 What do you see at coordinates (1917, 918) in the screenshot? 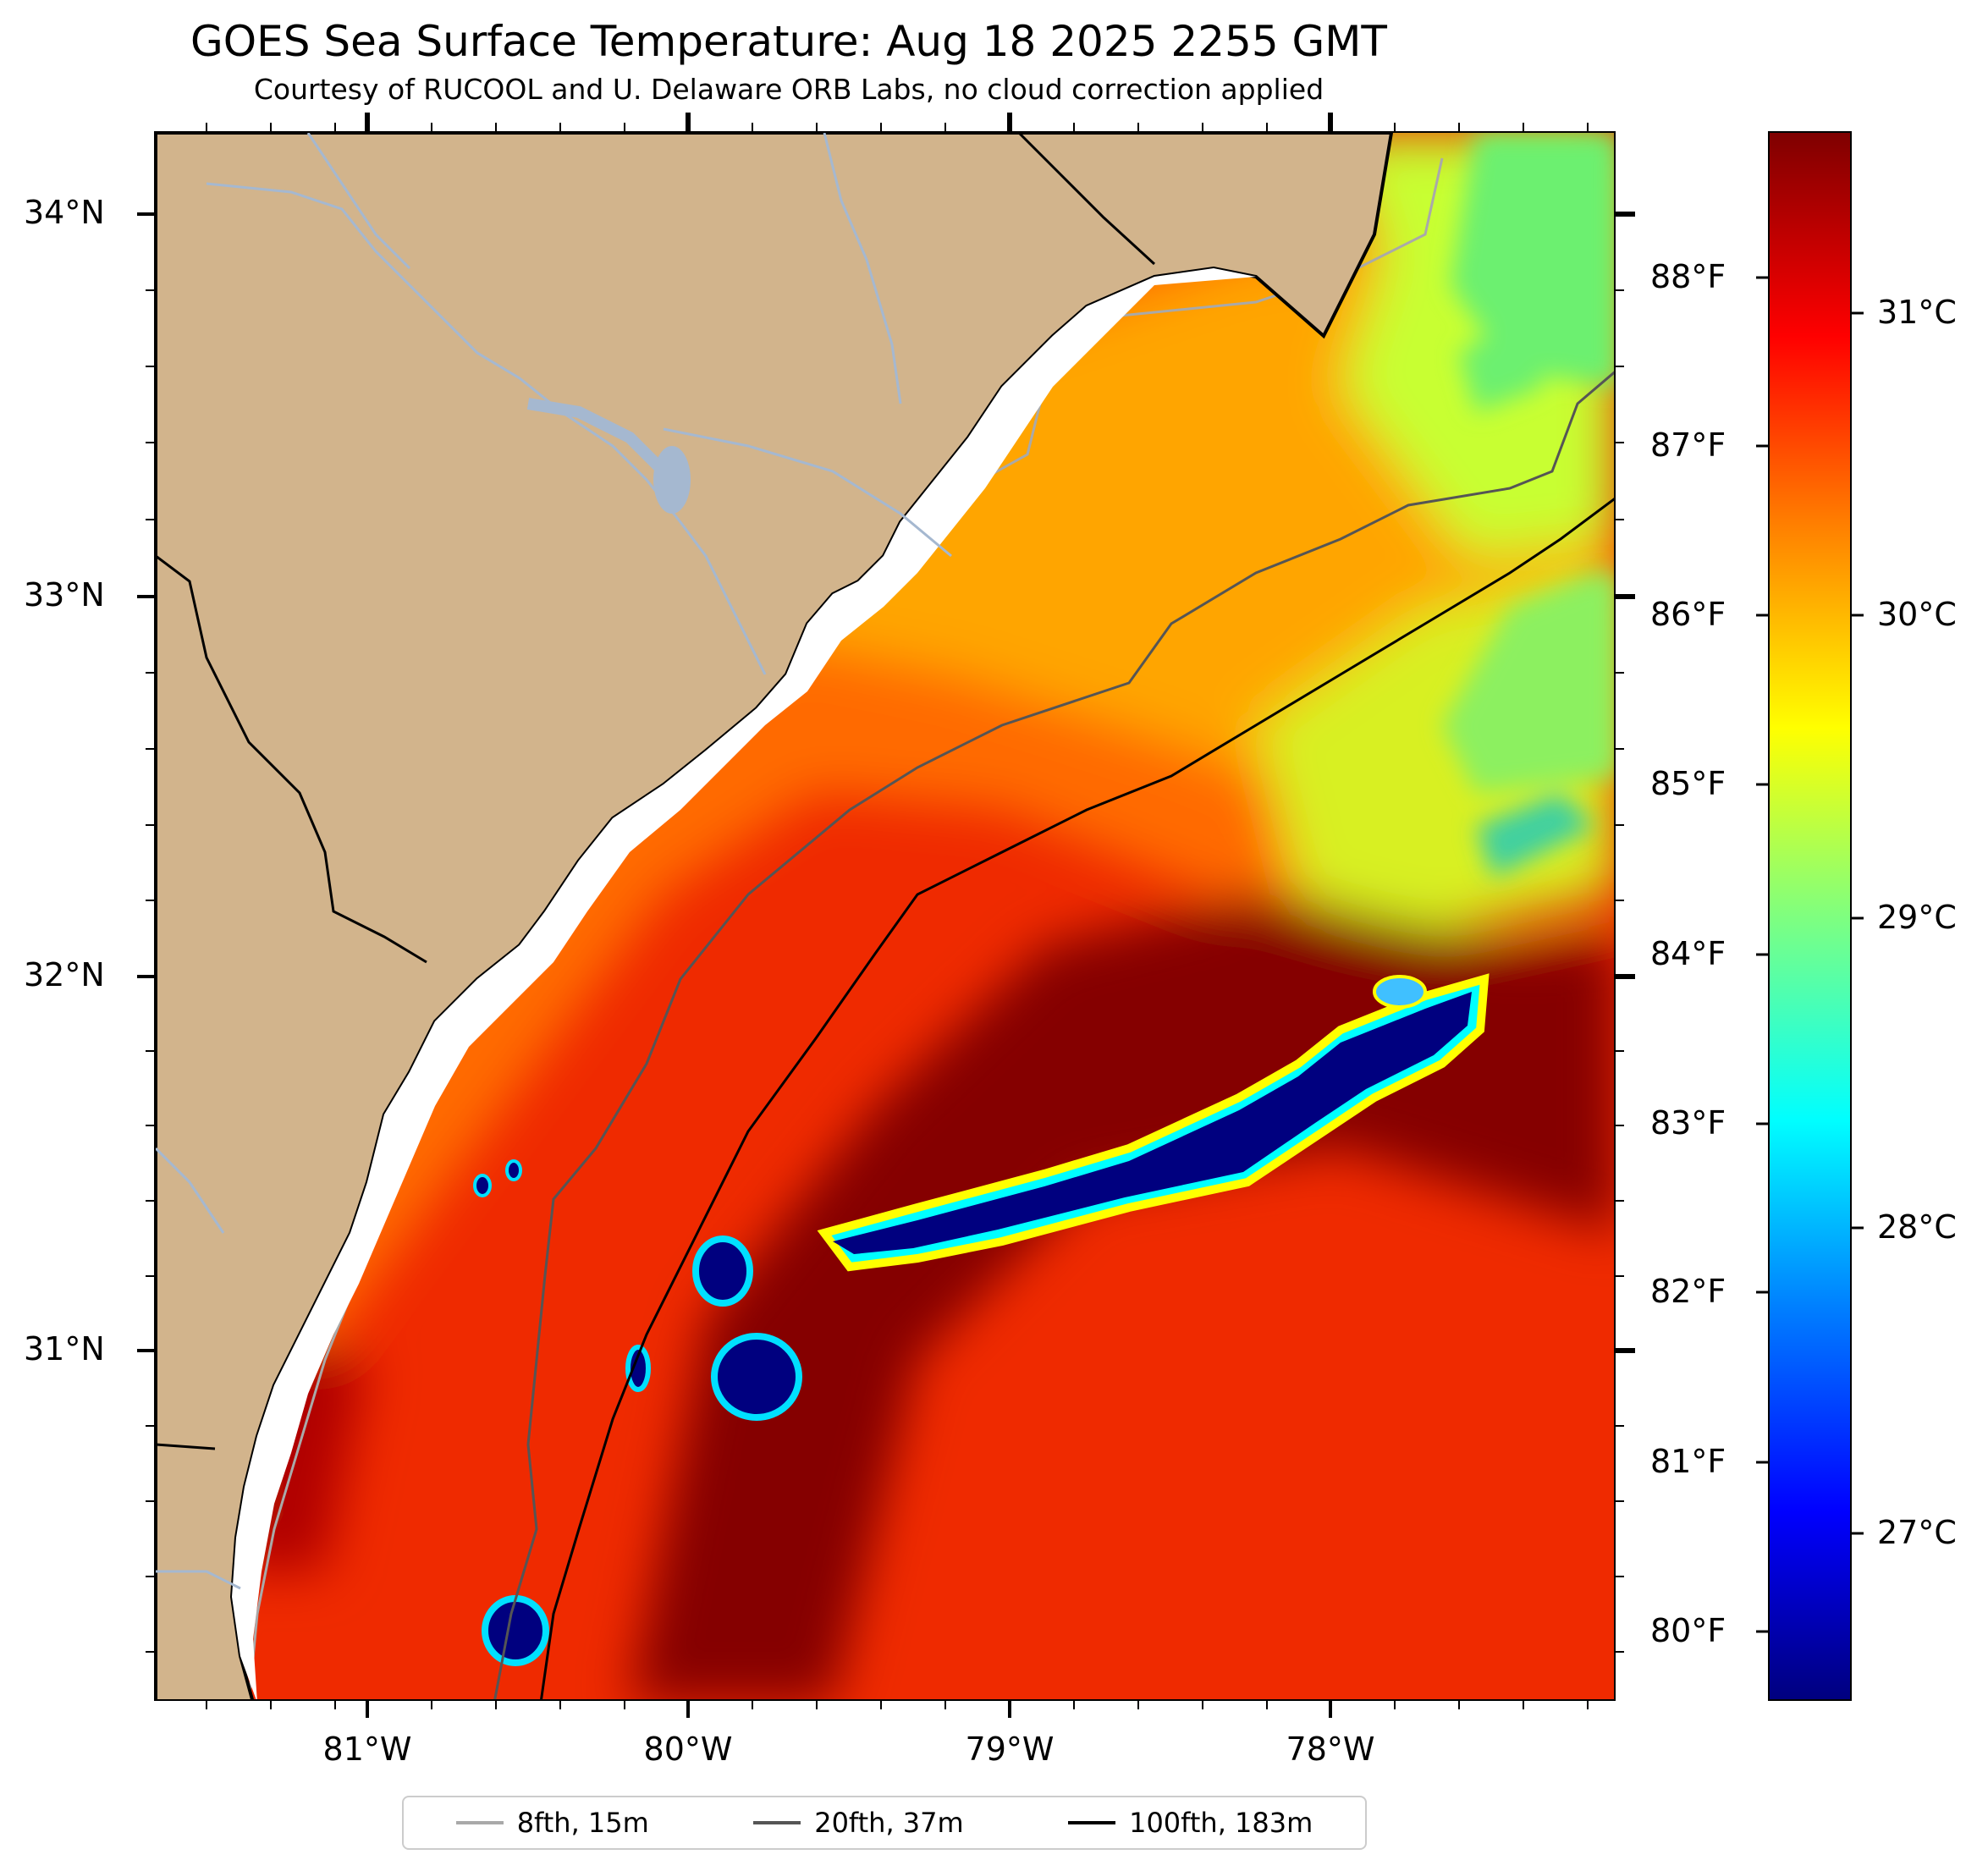
I see `colorbar-c-label: 29°C` at bounding box center [1917, 918].